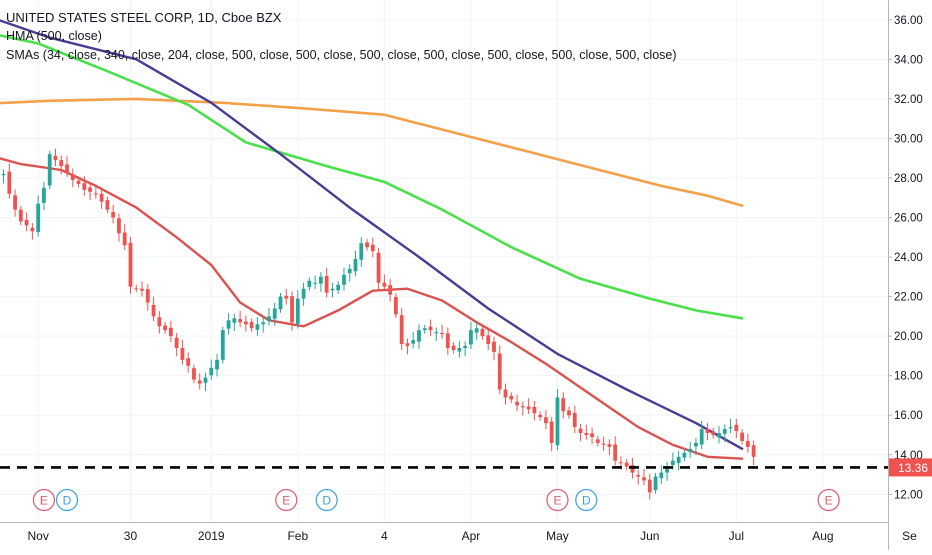 Image resolution: width=932 pixels, height=555 pixels. What do you see at coordinates (910, 275) in the screenshot?
I see `y-axis-panel` at bounding box center [910, 275].